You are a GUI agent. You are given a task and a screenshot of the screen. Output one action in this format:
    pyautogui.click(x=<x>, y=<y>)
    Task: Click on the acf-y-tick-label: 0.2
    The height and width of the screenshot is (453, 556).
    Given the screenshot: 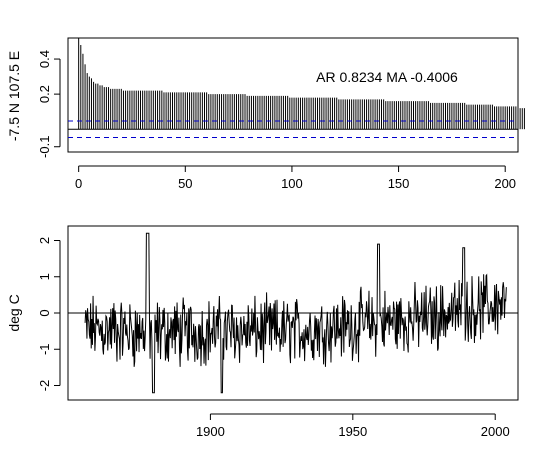 What is the action you would take?
    pyautogui.click(x=44, y=94)
    